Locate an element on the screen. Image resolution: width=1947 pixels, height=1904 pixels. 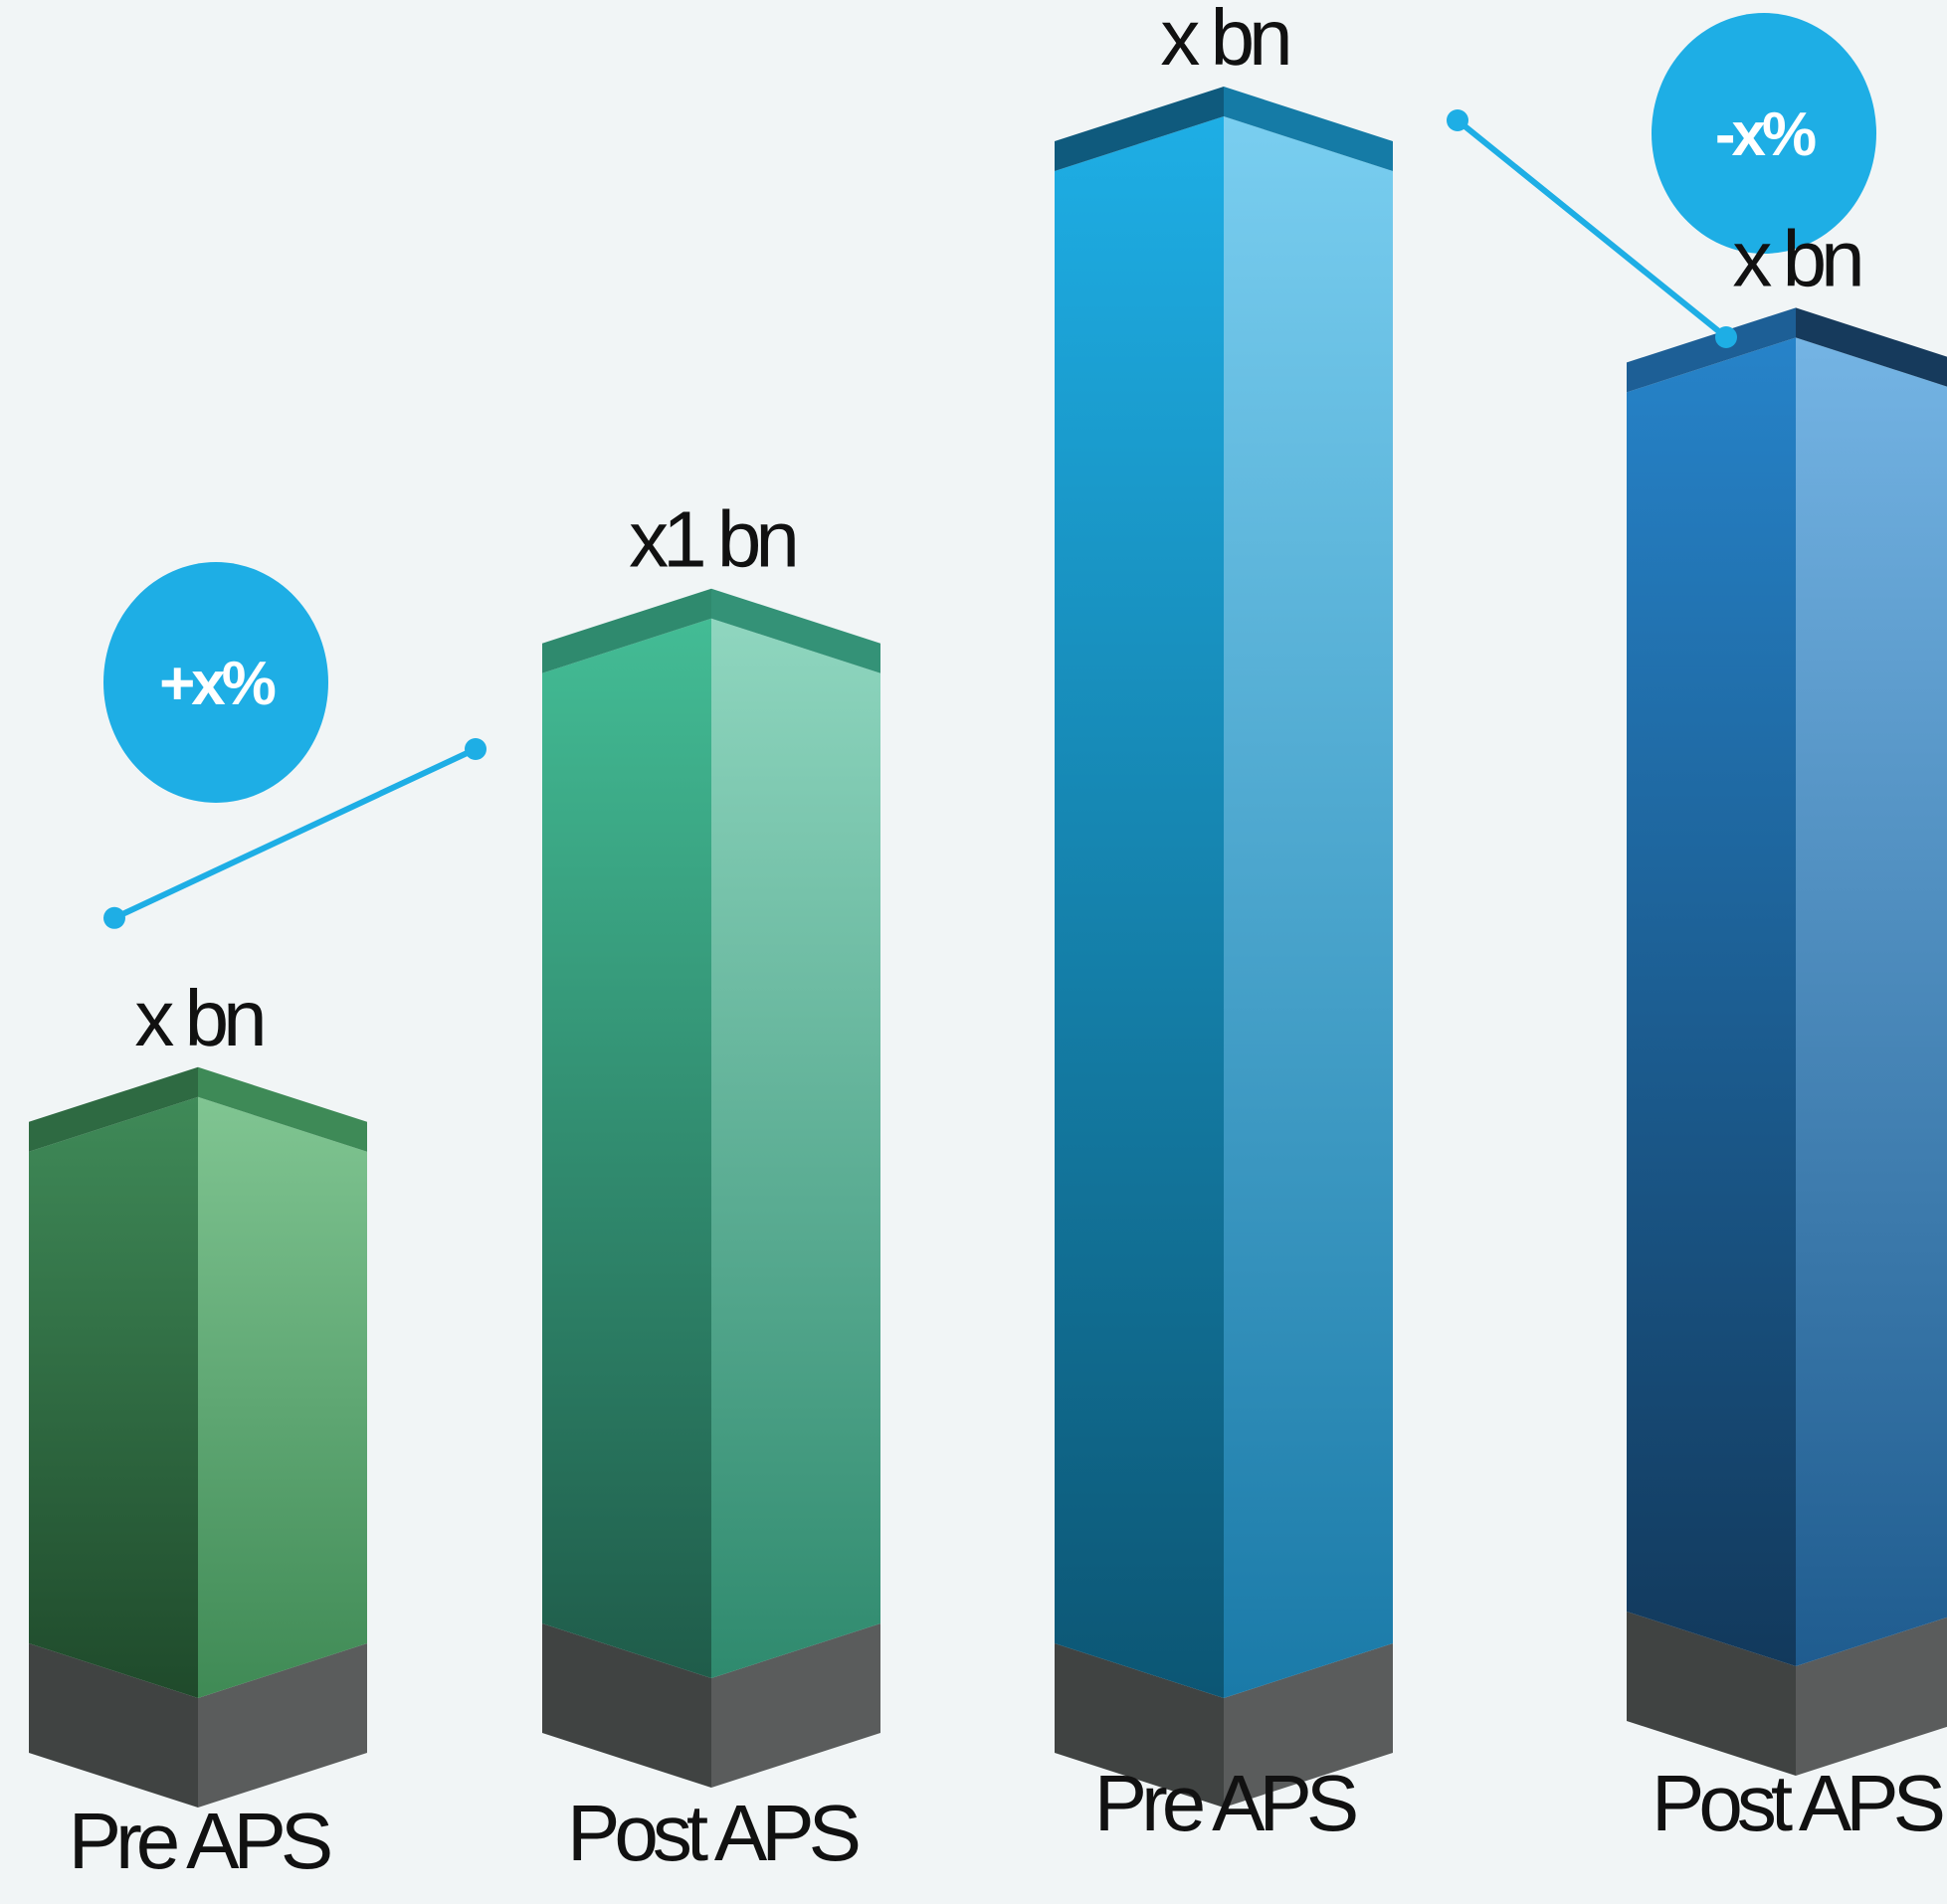
change-indicator-1: +x% is located at coordinates (295, 745).